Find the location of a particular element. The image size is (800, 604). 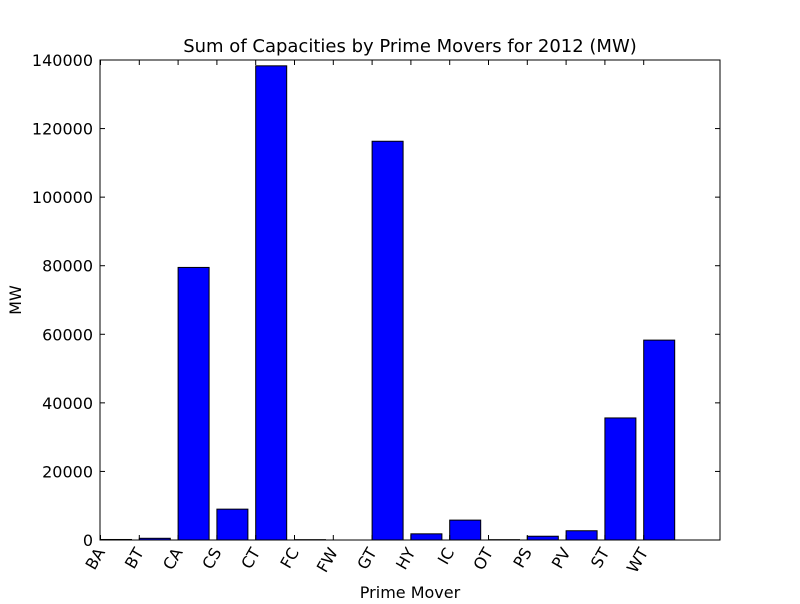

bar-gt is located at coordinates (387, 340).